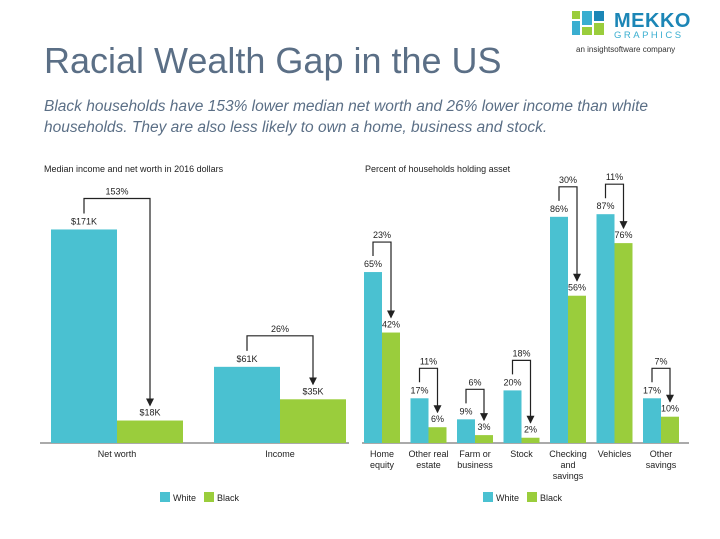 The width and height of the screenshot is (720, 539). I want to click on category-label: Farm or, so click(475, 454).